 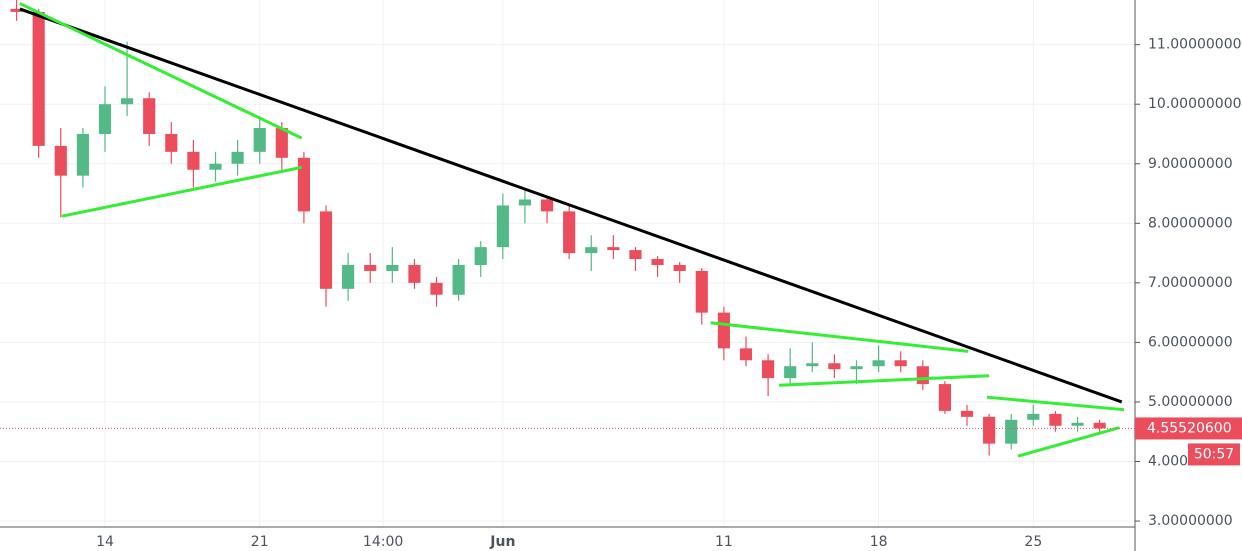 What do you see at coordinates (1190, 223) in the screenshot?
I see `y-tick-label: 8.00000000` at bounding box center [1190, 223].